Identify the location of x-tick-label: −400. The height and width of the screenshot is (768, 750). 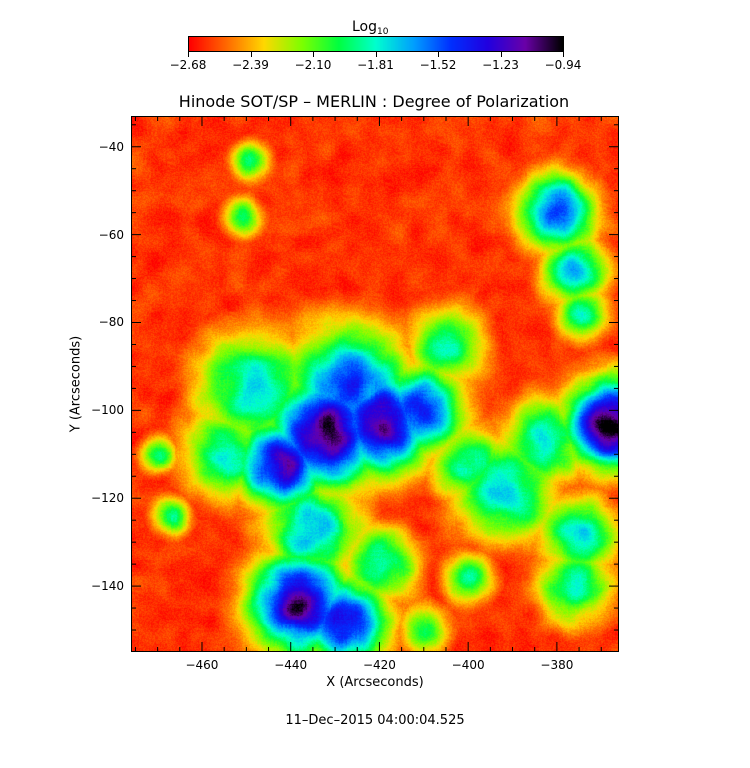
(468, 665).